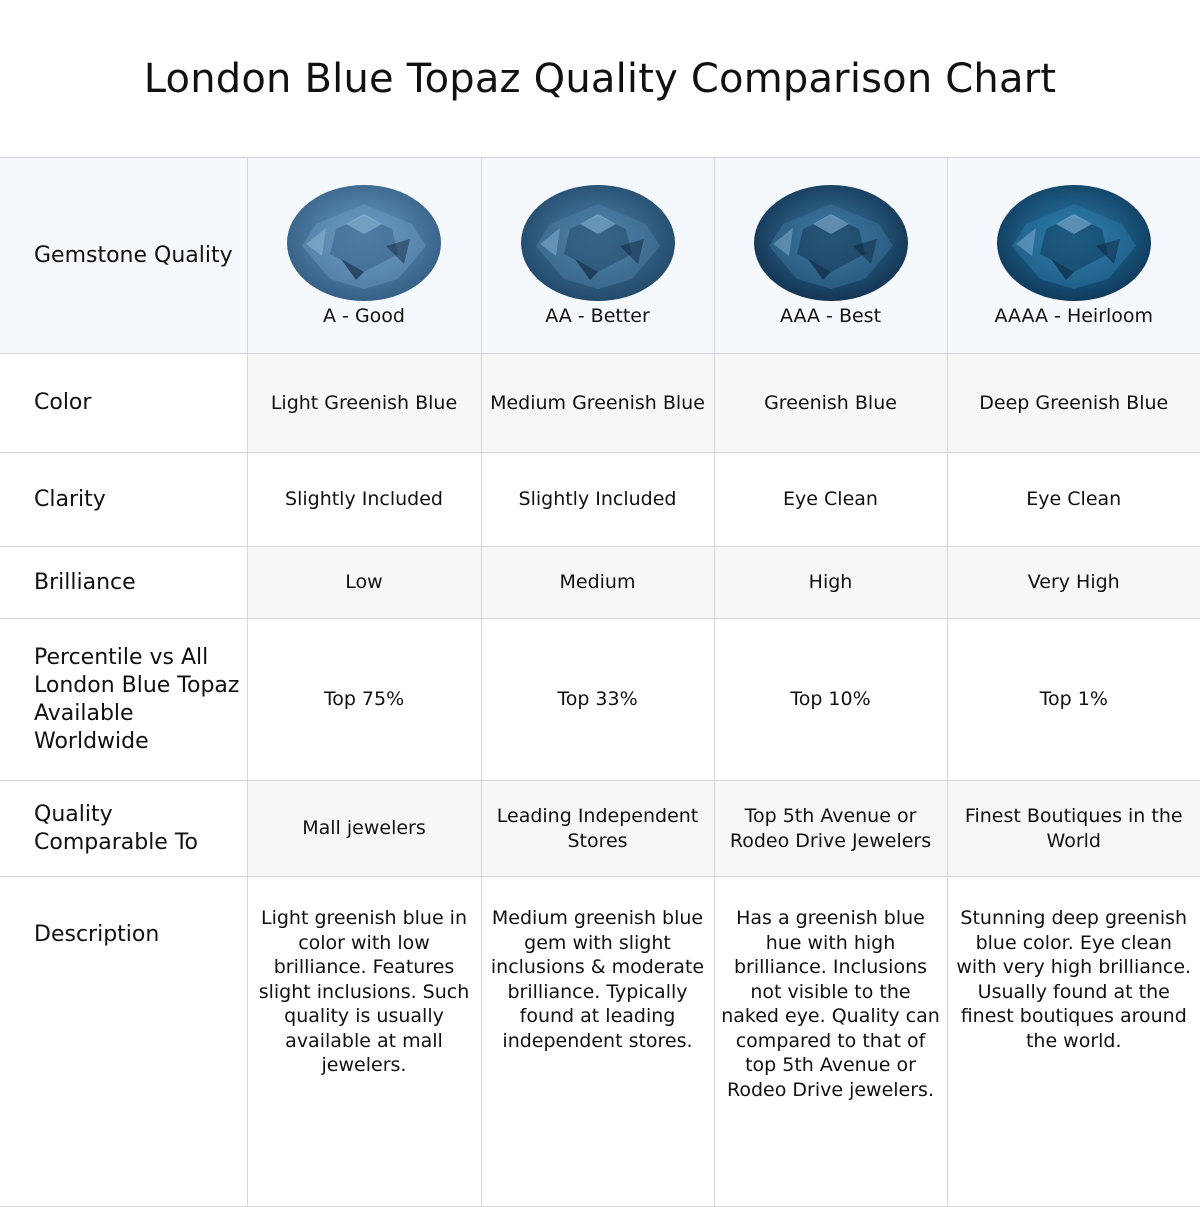 This screenshot has width=1200, height=1207. What do you see at coordinates (364, 828) in the screenshot?
I see `cell-value: Mall jewelers` at bounding box center [364, 828].